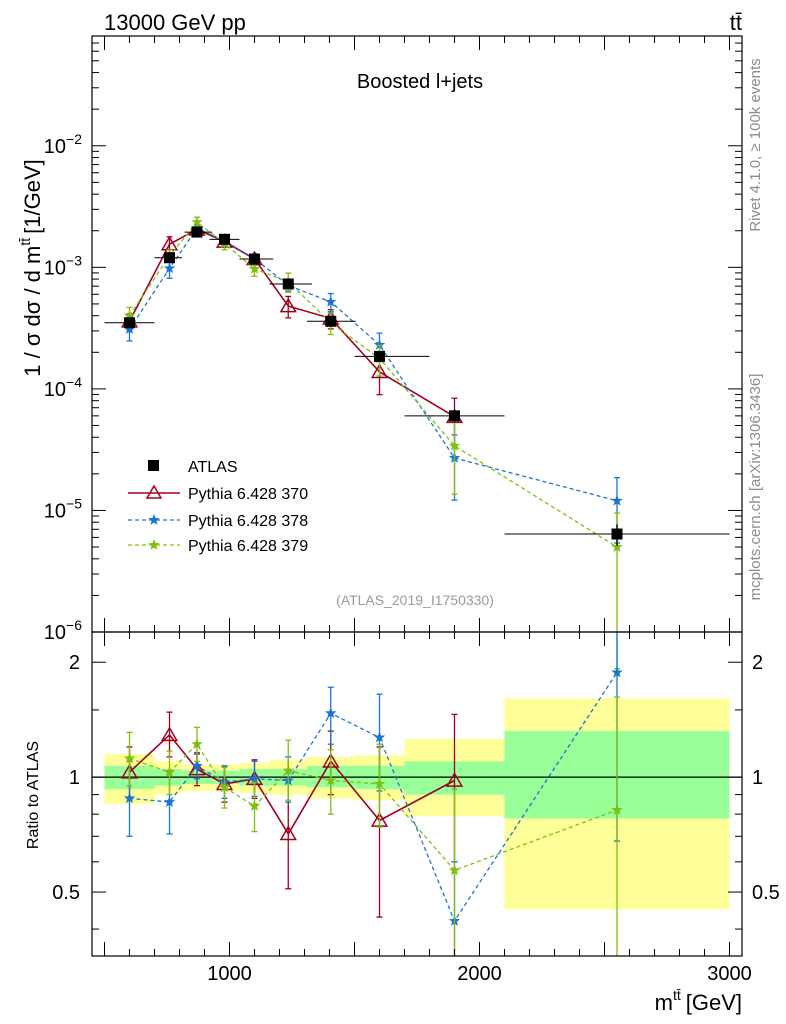 Image resolution: width=786 pixels, height=1024 pixels. Describe the element at coordinates (32, 311) in the screenshot. I see `main-y-axis-label-text: 1 / σ dσ / d m` at that location.